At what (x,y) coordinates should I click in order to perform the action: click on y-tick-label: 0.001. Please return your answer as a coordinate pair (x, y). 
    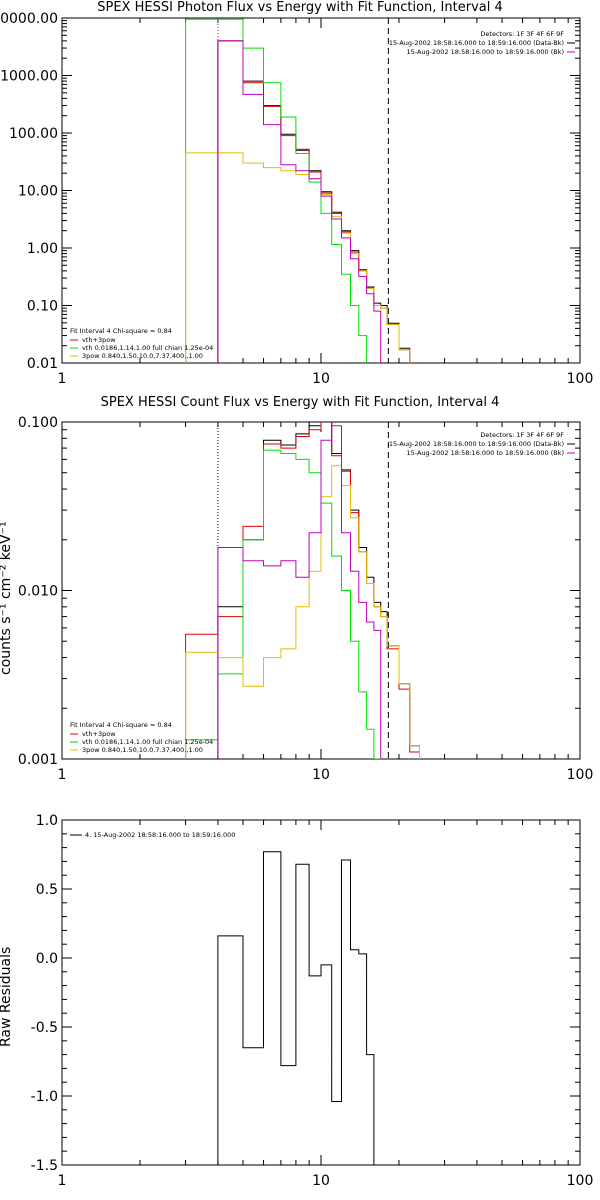
    Looking at the image, I should click on (38, 760).